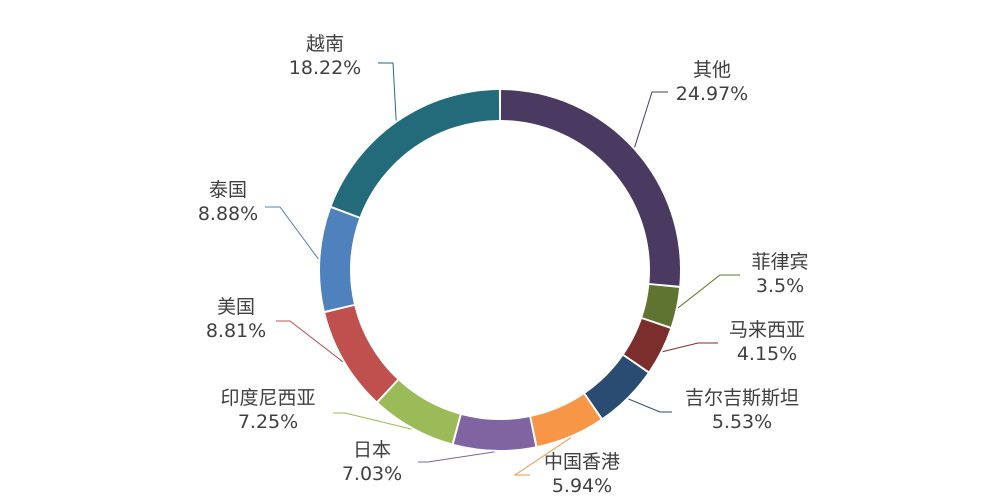 The image size is (1000, 500). Describe the element at coordinates (582, 462) in the screenshot. I see `slice-label-5: 中国香港` at that location.